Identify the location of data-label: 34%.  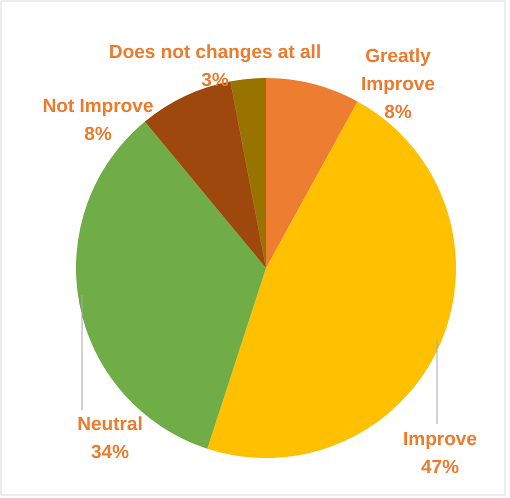
(110, 452).